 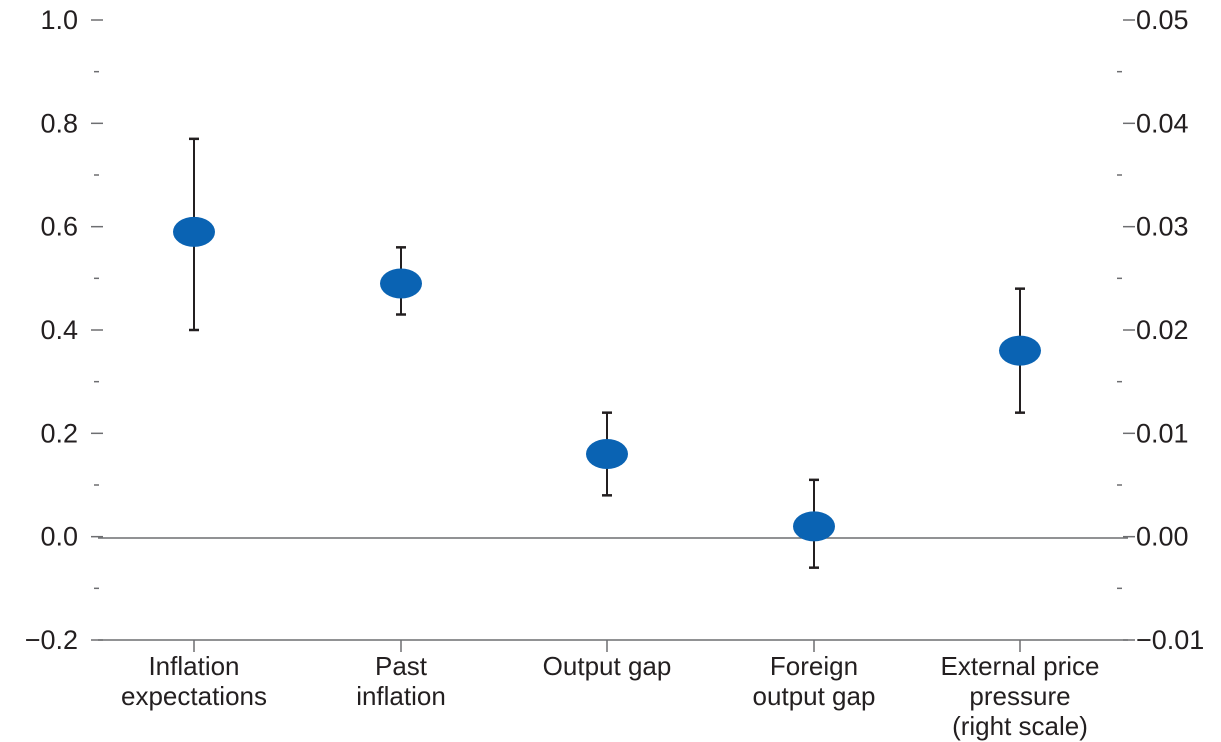 I want to click on left-axis: −0.2 0.0 0.2 0.4 0.6 0.8 1.0, so click(x=64, y=330).